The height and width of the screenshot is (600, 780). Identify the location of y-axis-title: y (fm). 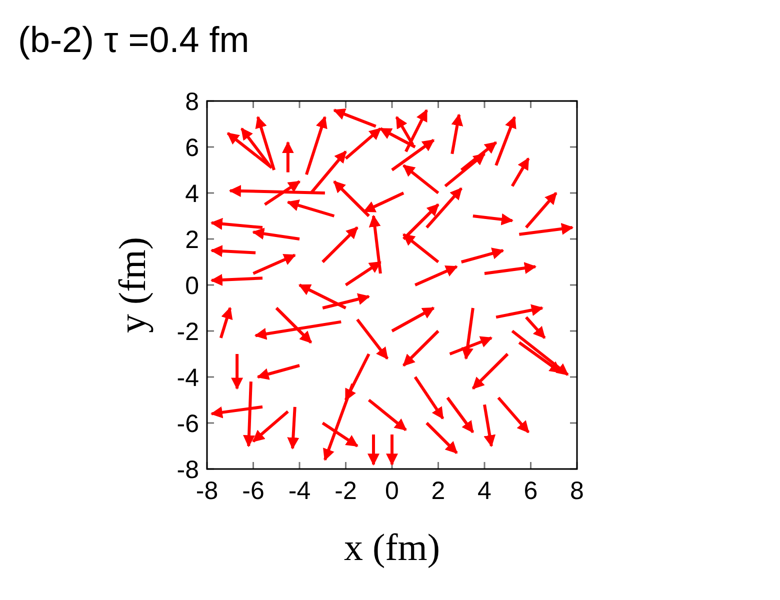
(133, 285).